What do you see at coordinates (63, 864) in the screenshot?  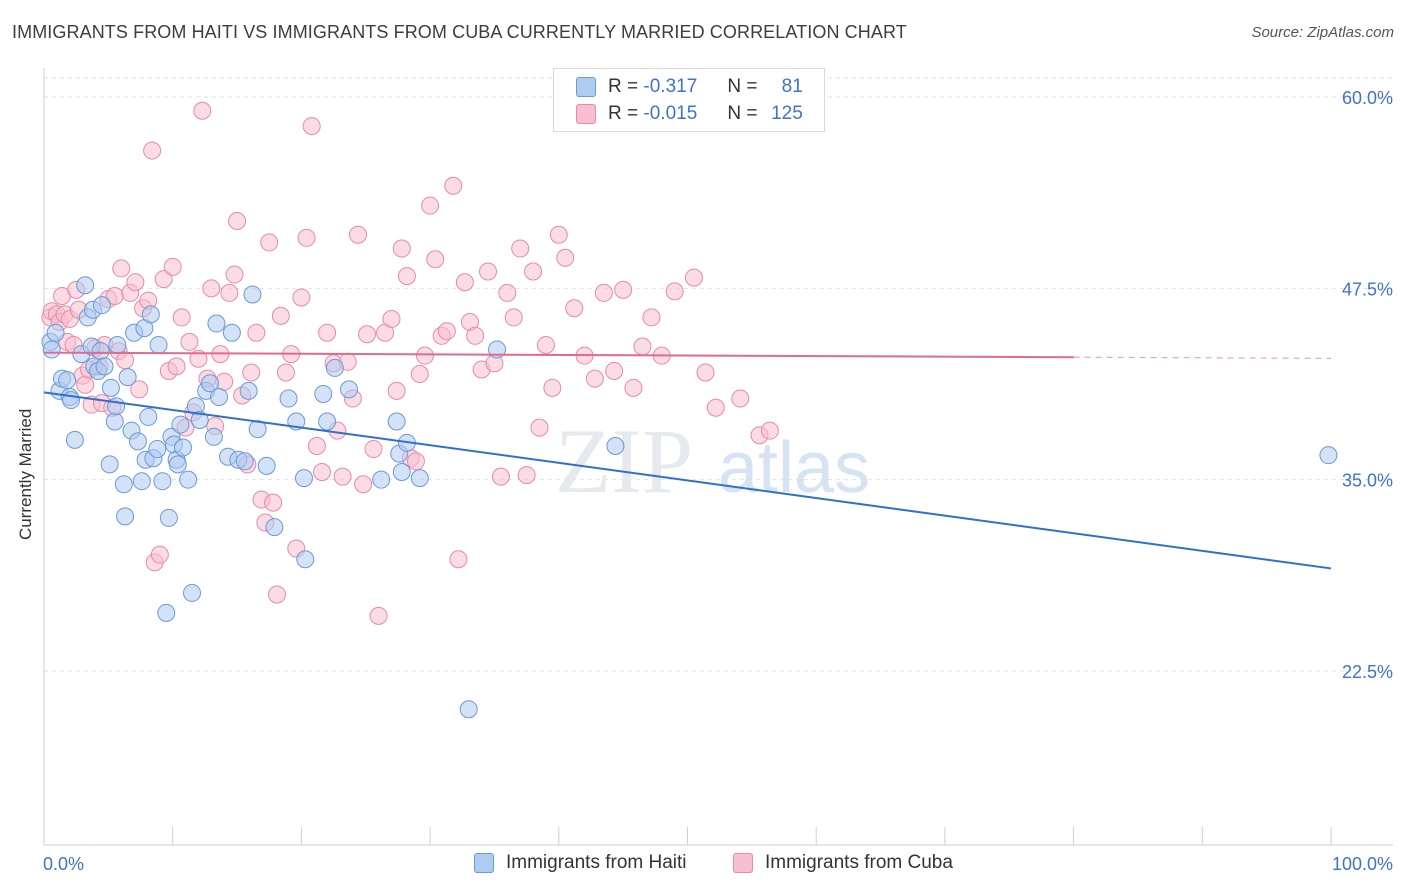 I see `x-tick-label-min: 0.0%` at bounding box center [63, 864].